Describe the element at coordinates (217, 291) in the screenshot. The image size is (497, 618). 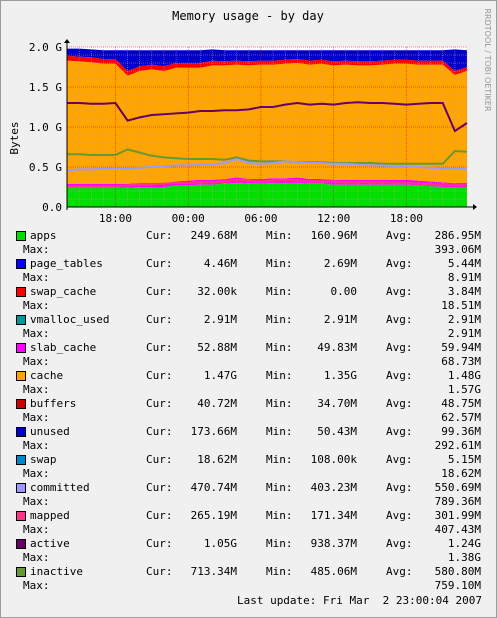
I see `cur-value: 32.00k` at that location.